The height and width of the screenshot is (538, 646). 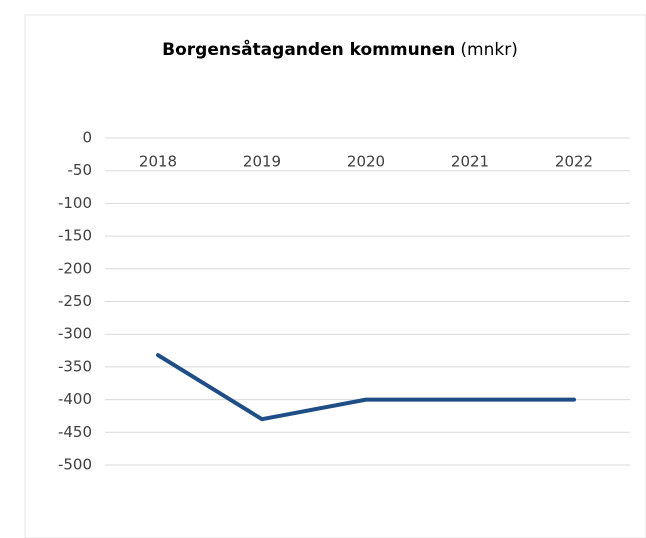 I want to click on y-tick-label: -200, so click(x=75, y=268).